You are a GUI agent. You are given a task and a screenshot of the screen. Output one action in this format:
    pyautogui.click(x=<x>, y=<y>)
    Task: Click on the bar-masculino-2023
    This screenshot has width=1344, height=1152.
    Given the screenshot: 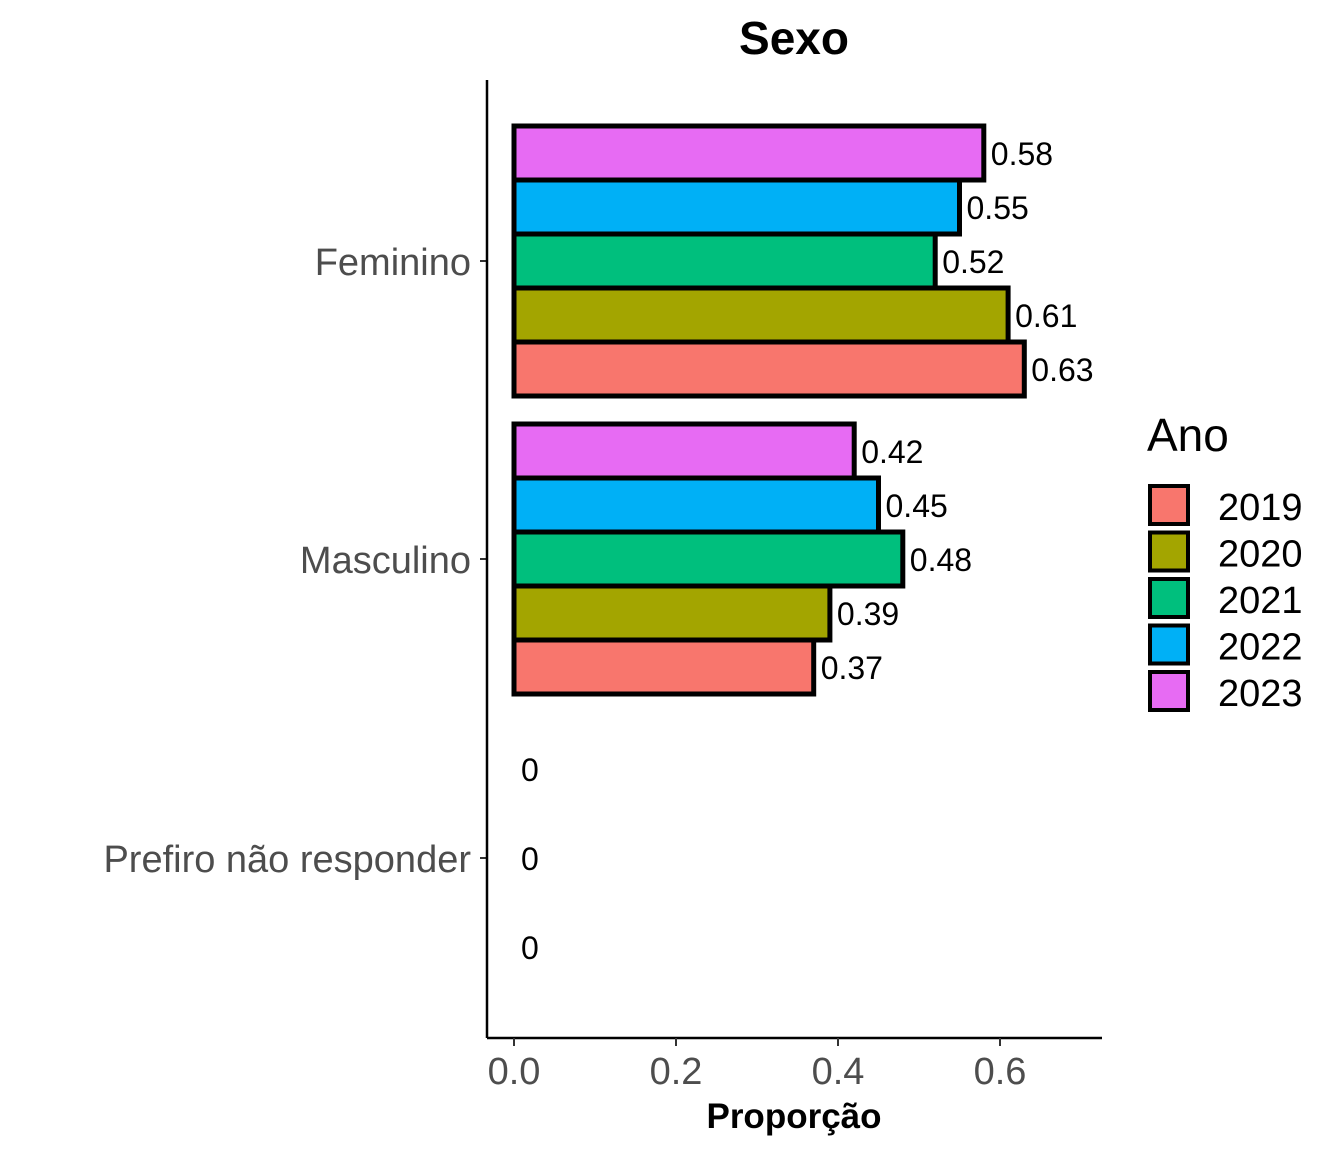 What is the action you would take?
    pyautogui.click(x=684, y=451)
    